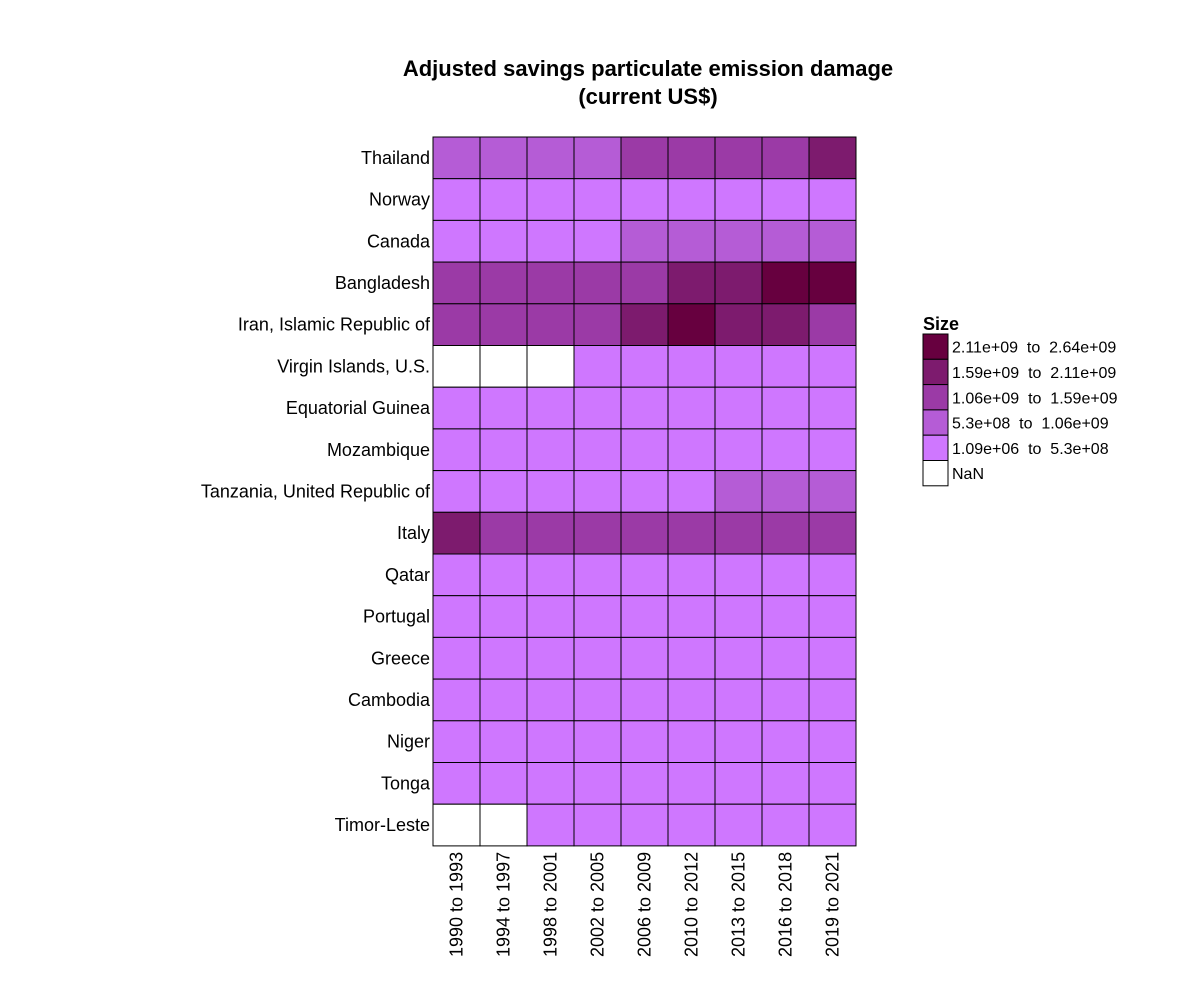 This screenshot has height=1000, width=1200. Describe the element at coordinates (1030, 424) in the screenshot. I see `legend-label: 5.3e+08 to 1.06e+09` at that location.